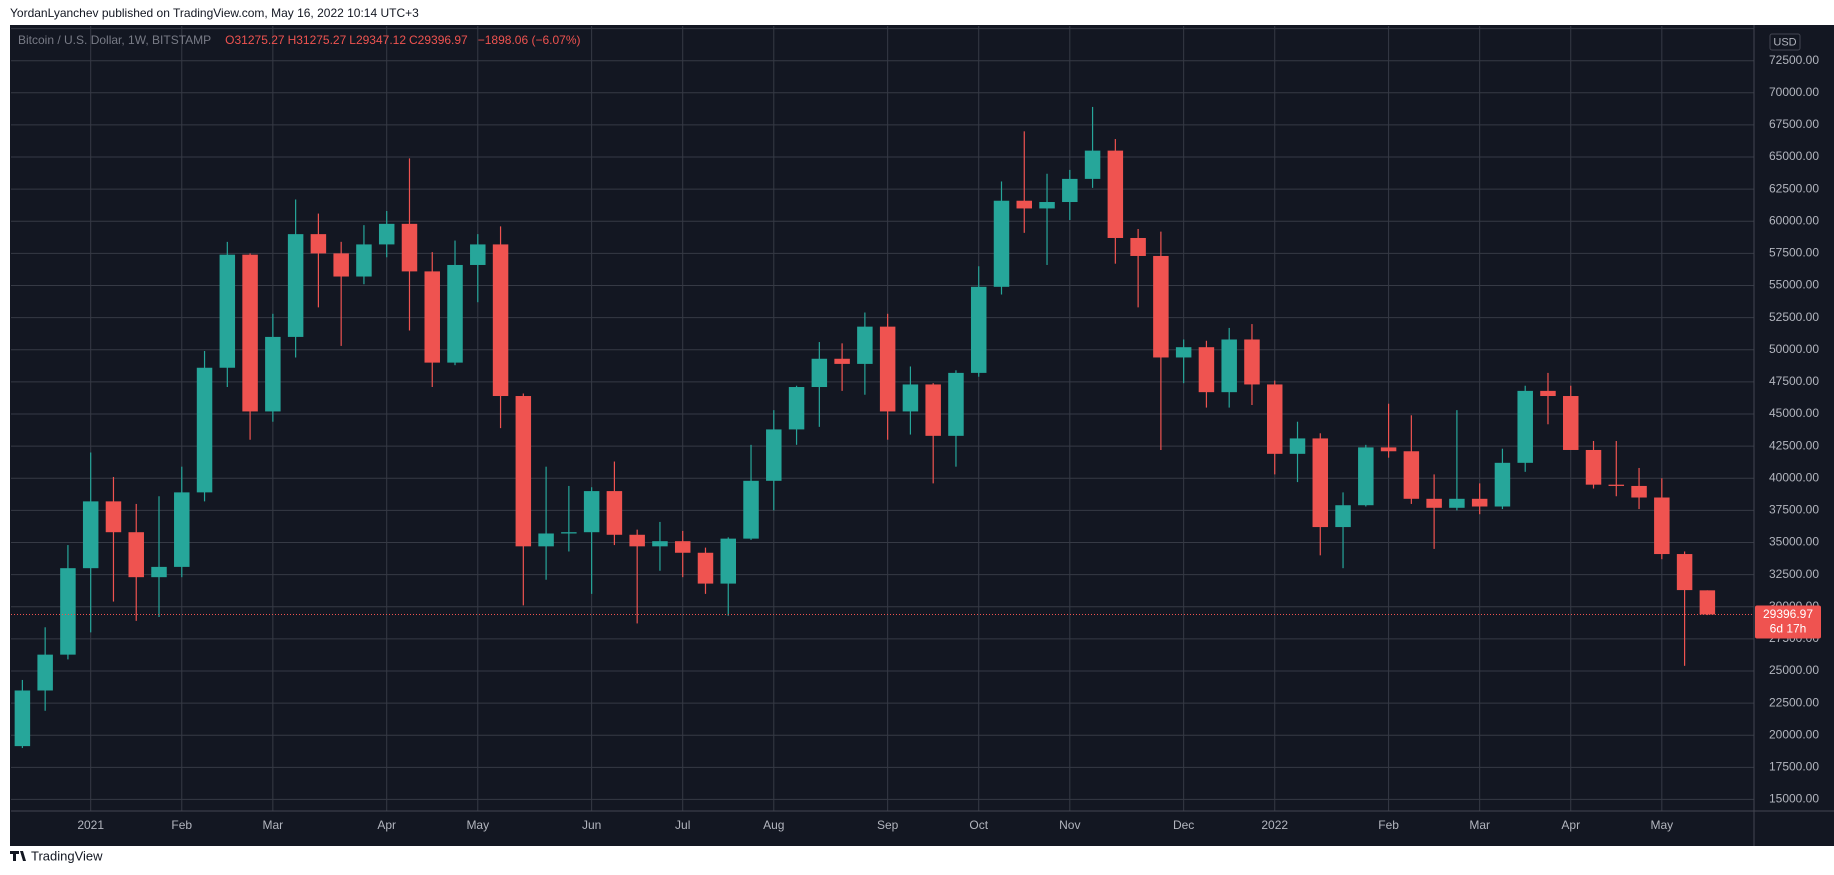  I want to click on y-tick-label: 32500.00, so click(1794, 574).